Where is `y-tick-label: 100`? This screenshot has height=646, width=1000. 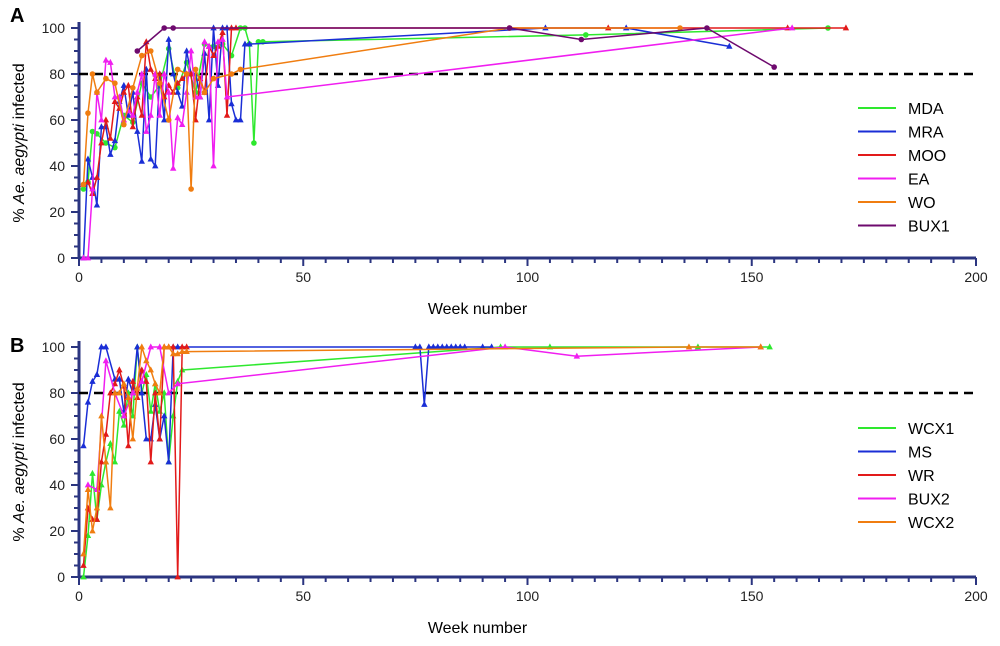
y-tick-label: 100 is located at coordinates (54, 28).